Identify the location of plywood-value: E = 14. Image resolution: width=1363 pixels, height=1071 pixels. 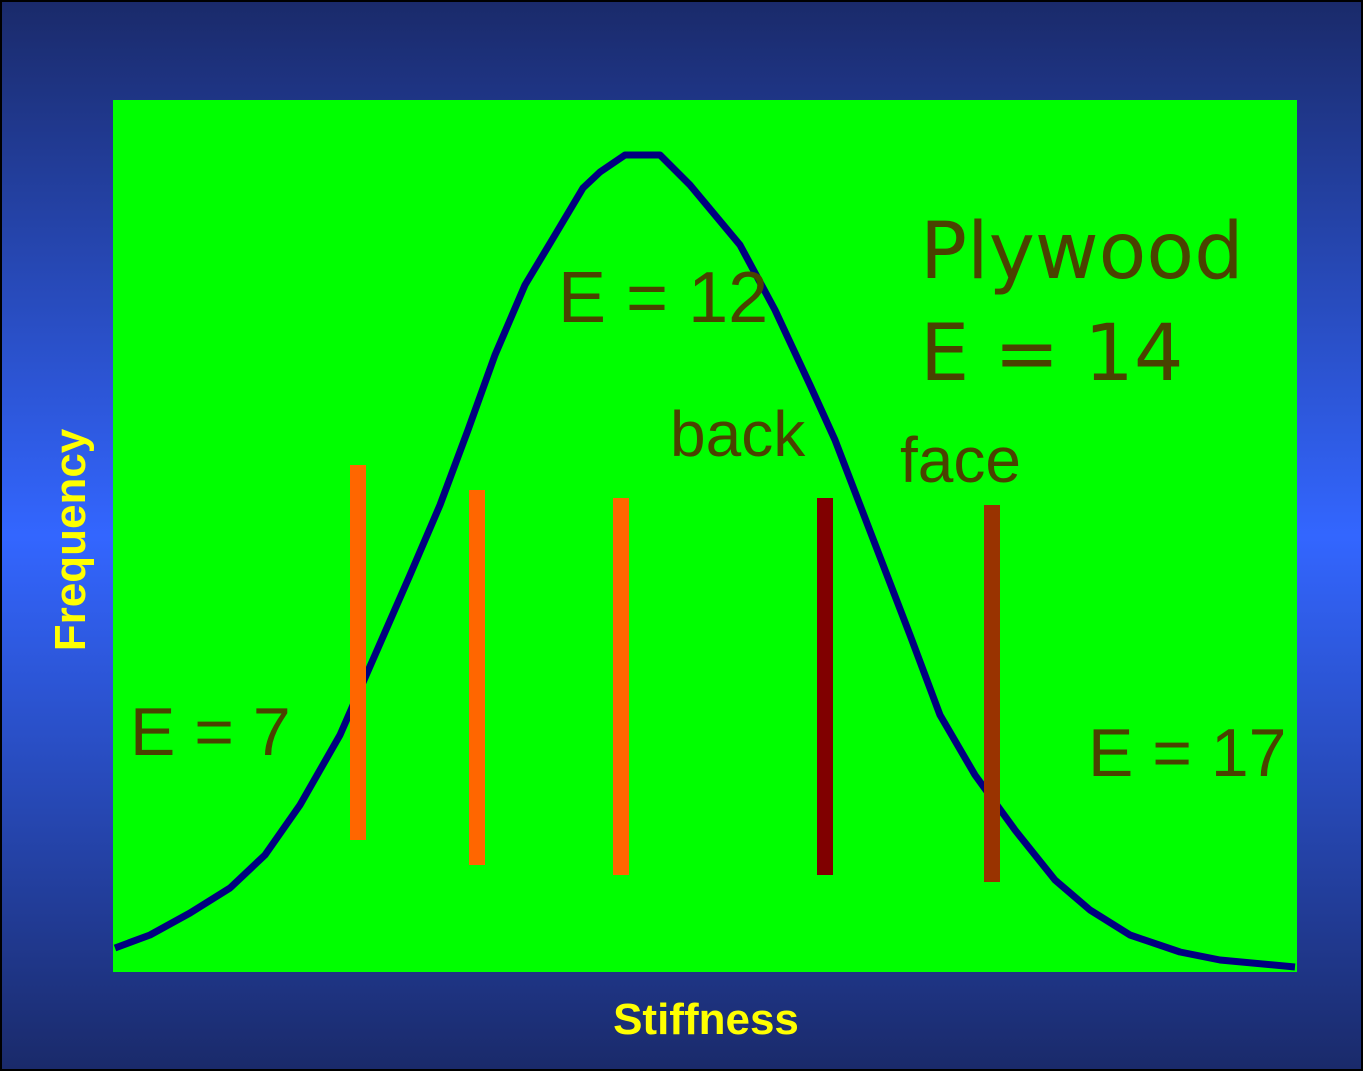
(1051, 354).